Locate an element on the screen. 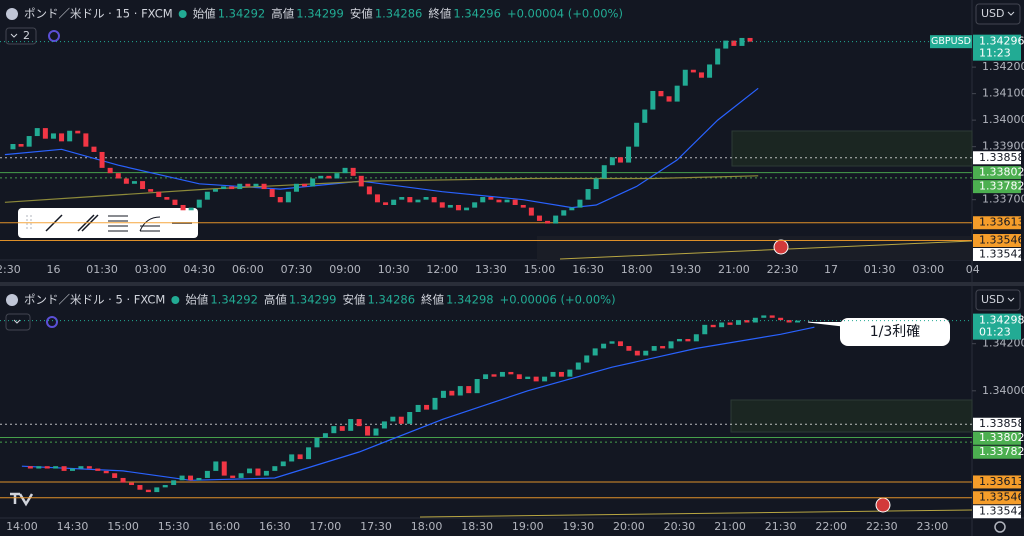  x-tick-label: 15:00 is located at coordinates (540, 269).